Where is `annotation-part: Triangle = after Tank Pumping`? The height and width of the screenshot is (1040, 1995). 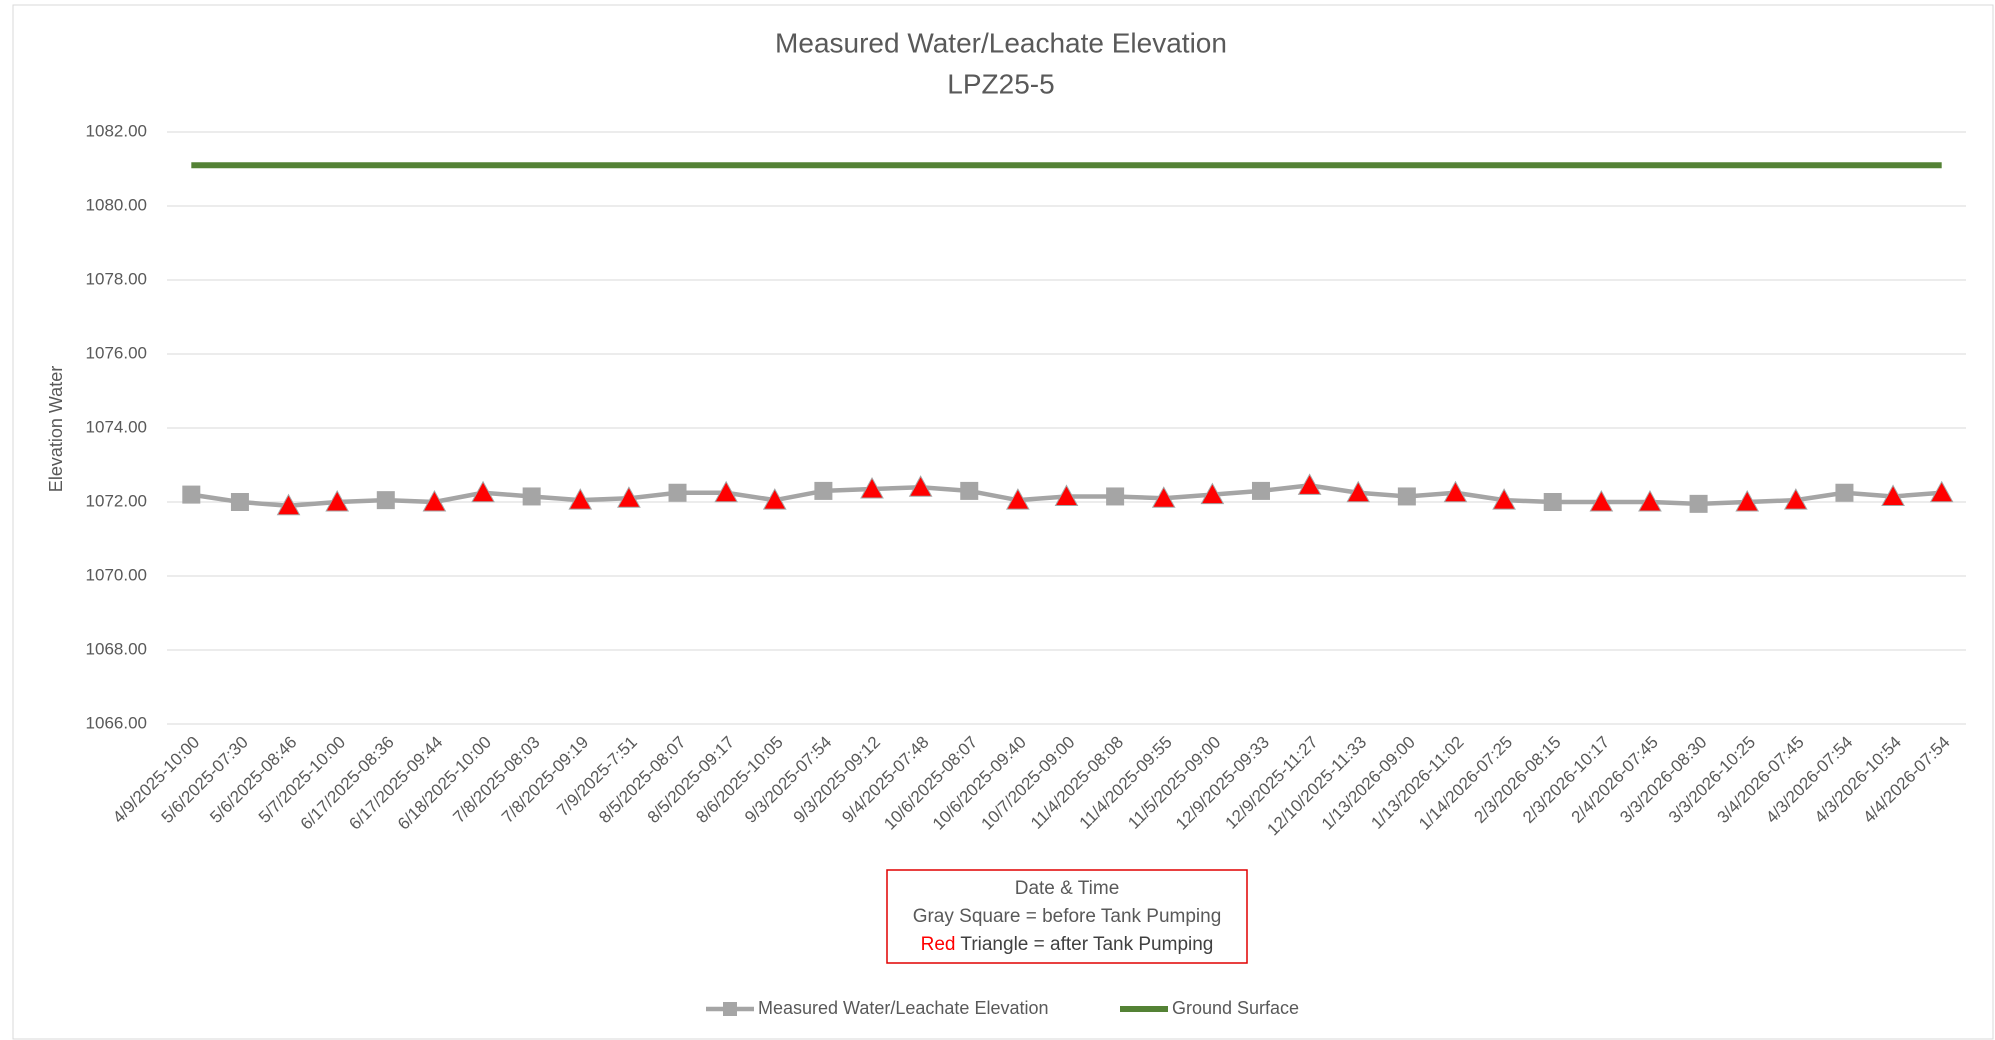
annotation-part: Triangle = after Tank Pumping is located at coordinates (1084, 944).